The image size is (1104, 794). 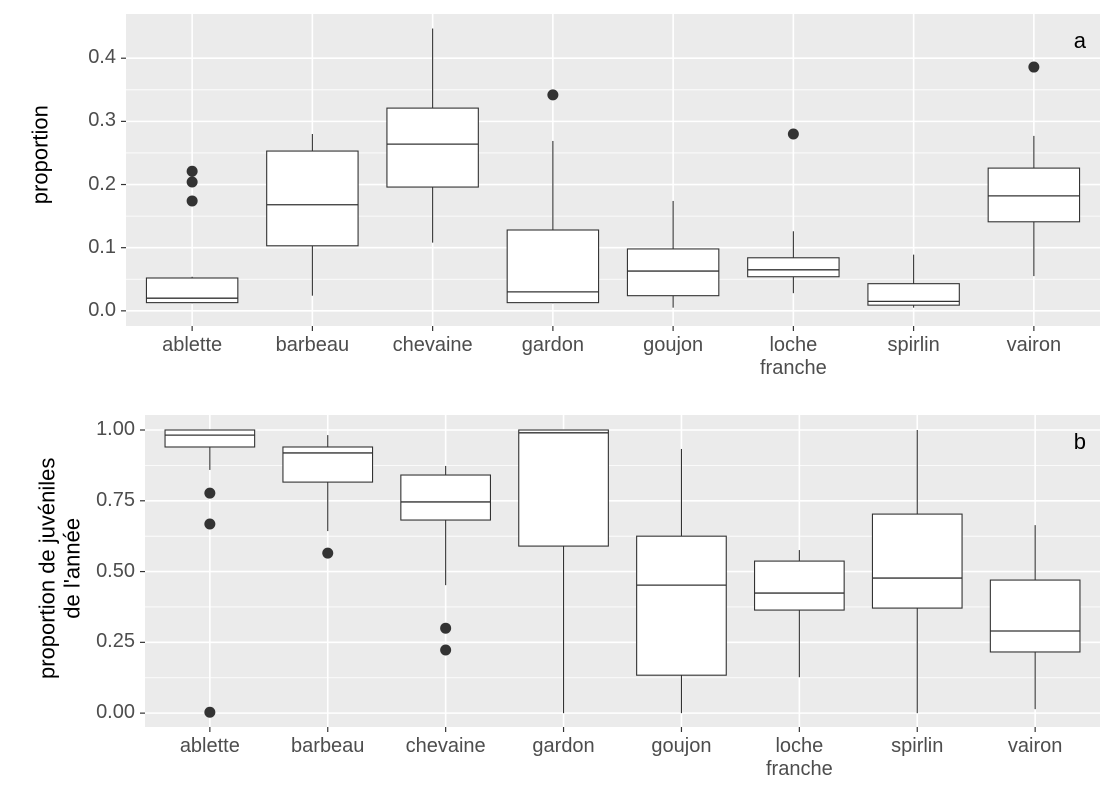 What do you see at coordinates (102, 120) in the screenshot?
I see `y-tick-label: 0.3` at bounding box center [102, 120].